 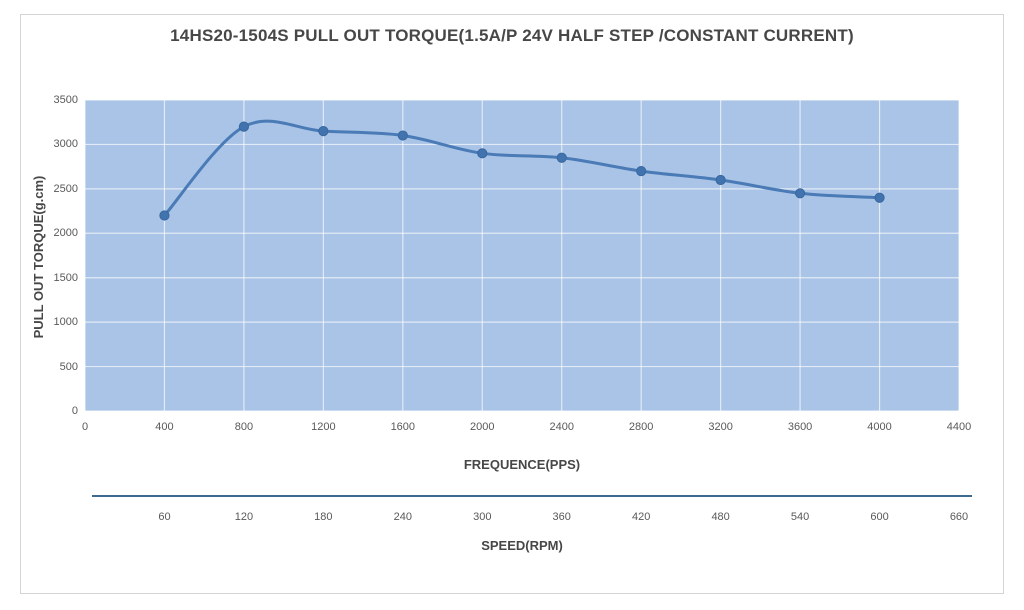 I want to click on x-tick-label: 2000, so click(x=482, y=427).